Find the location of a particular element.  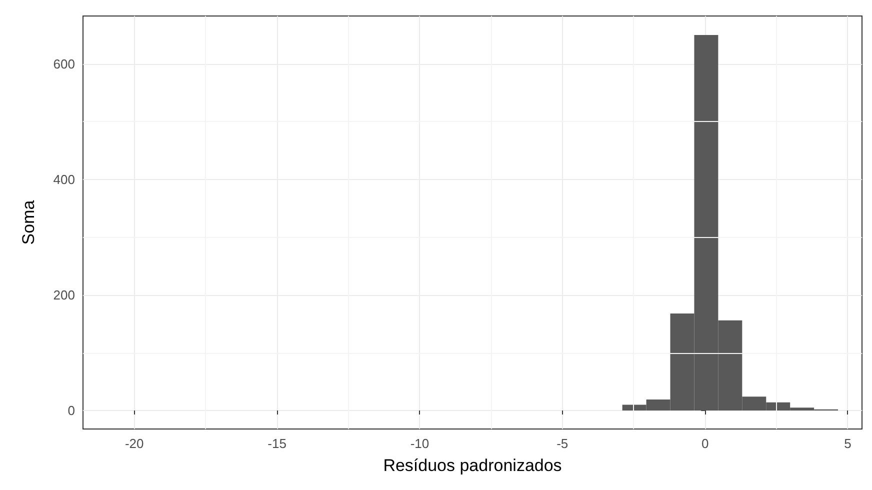

y-axis-title: Soma is located at coordinates (28, 222).